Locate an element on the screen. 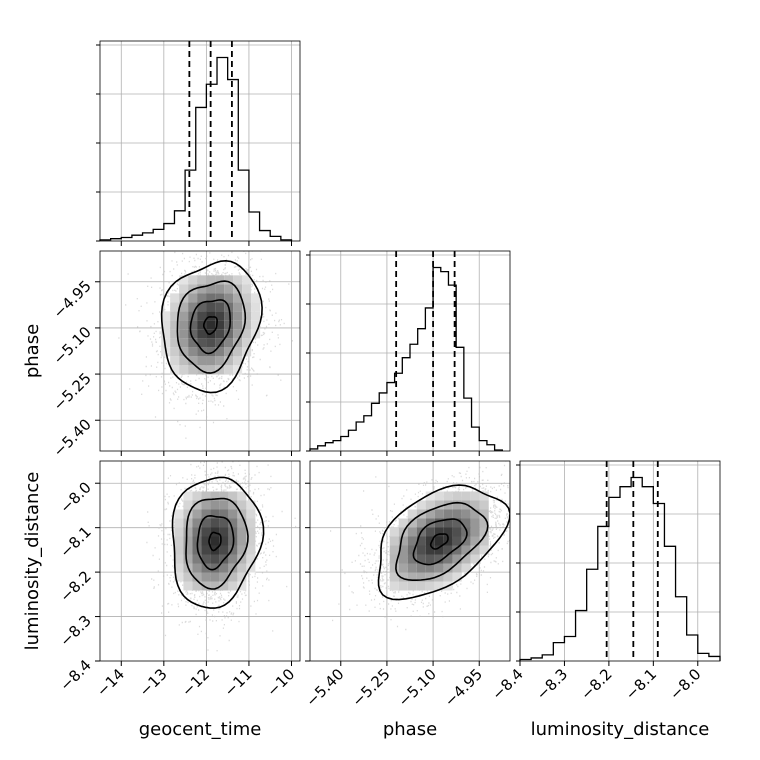  x-tick-label: −8.1 is located at coordinates (641, 684).